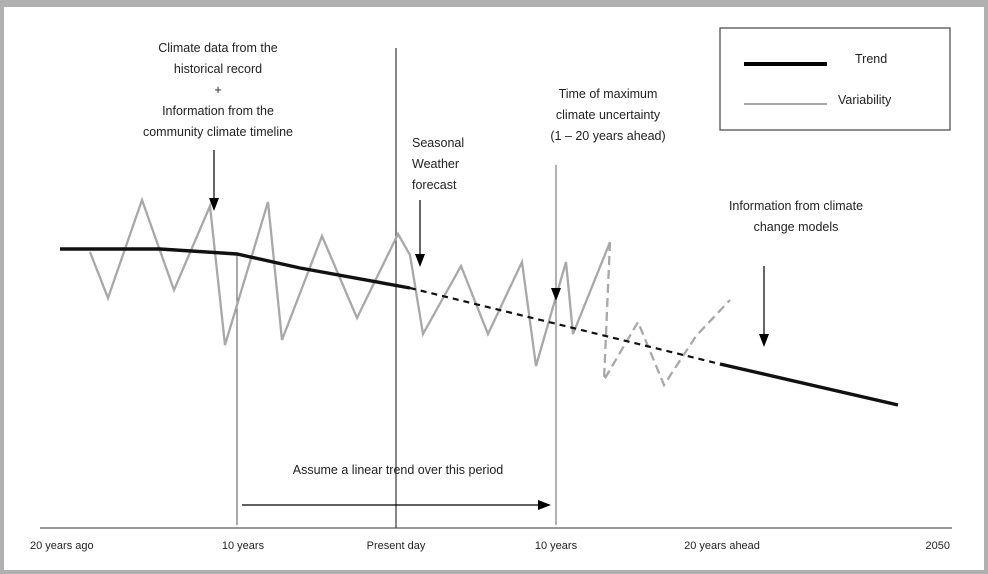  What do you see at coordinates (398, 470) in the screenshot?
I see `linear-trend-note: Assume a linear trend over this period` at bounding box center [398, 470].